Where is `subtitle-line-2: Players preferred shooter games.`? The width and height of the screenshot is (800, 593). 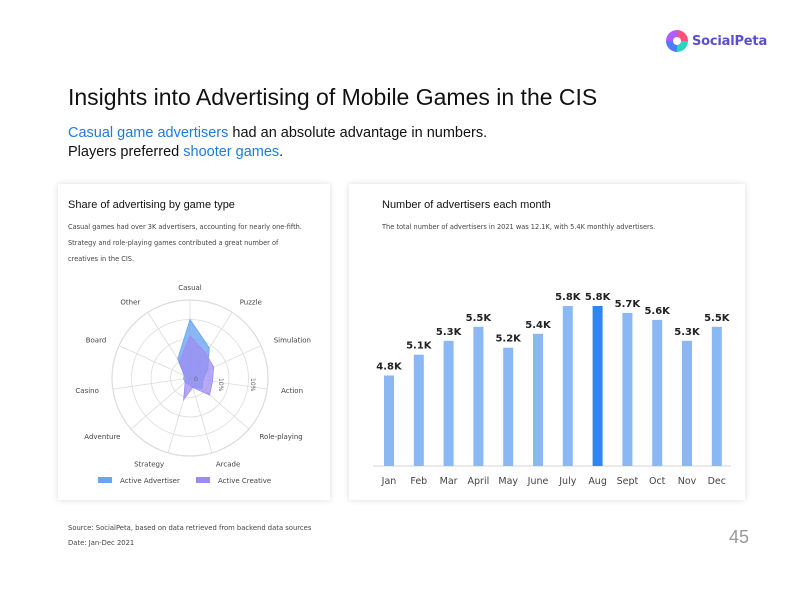
subtitle-line-2: Players preferred shooter games. is located at coordinates (175, 152).